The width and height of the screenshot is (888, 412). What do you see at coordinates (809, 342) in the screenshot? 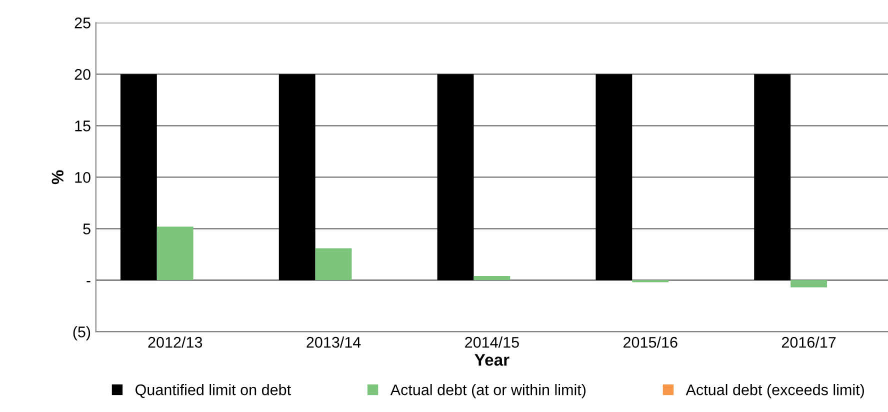
I see `x-tick-label: 2016/17` at bounding box center [809, 342].